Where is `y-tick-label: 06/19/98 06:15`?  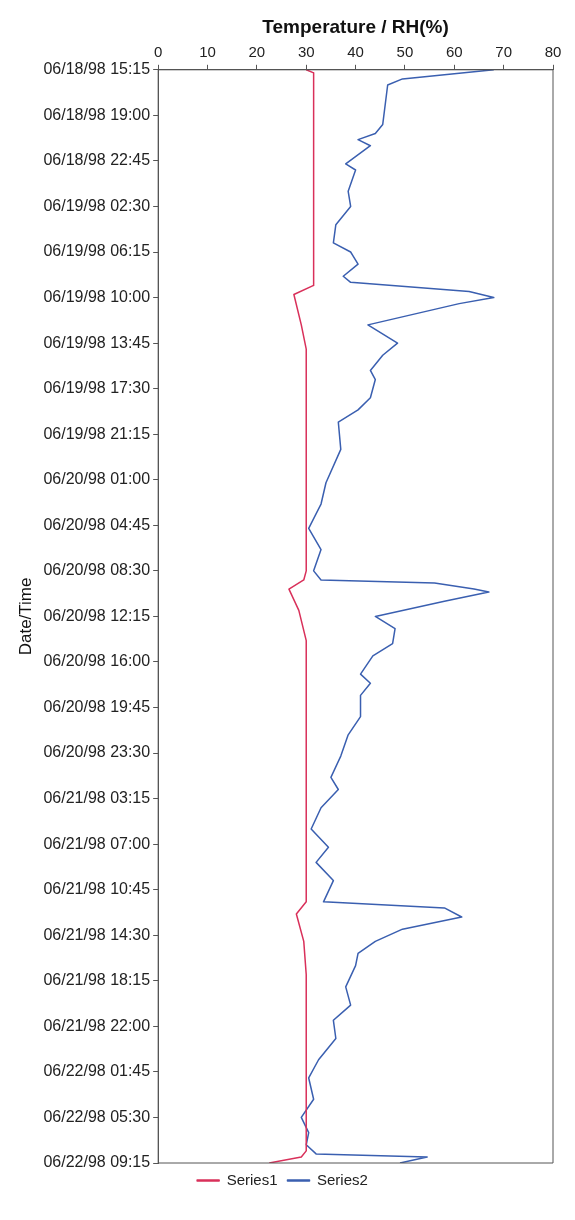
y-tick-label: 06/19/98 06:15 is located at coordinates (97, 251).